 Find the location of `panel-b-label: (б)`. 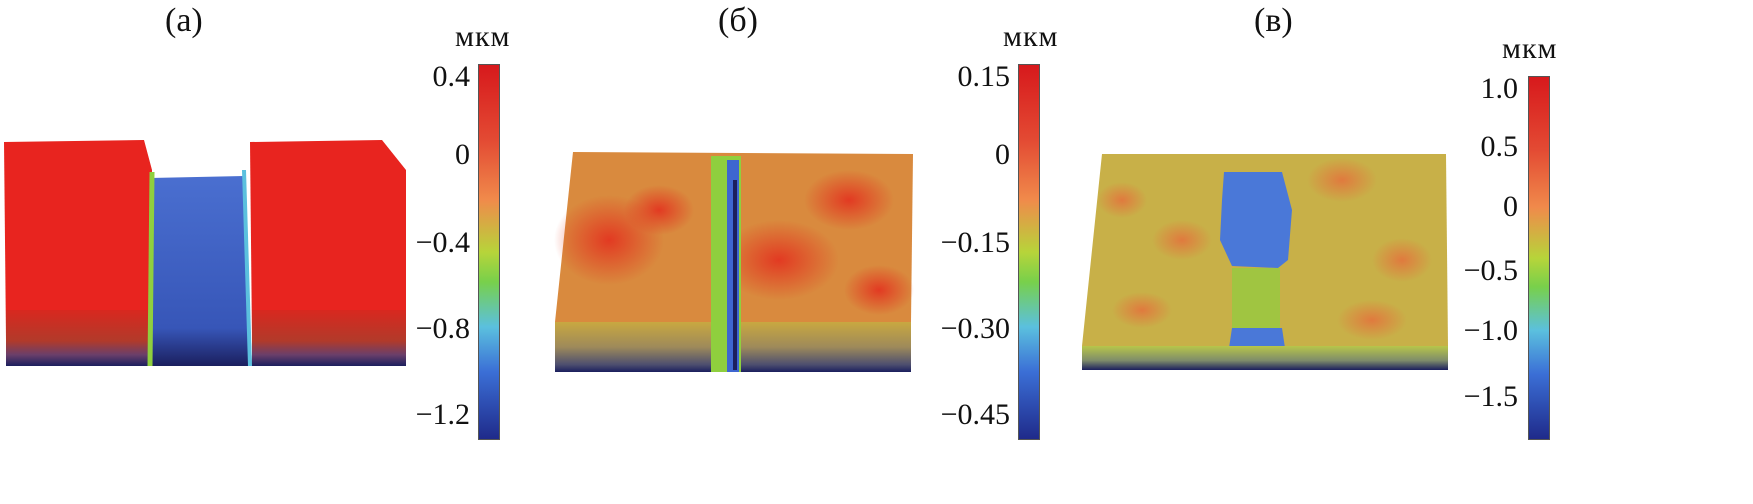

panel-b-label: (б) is located at coordinates (738, 20).